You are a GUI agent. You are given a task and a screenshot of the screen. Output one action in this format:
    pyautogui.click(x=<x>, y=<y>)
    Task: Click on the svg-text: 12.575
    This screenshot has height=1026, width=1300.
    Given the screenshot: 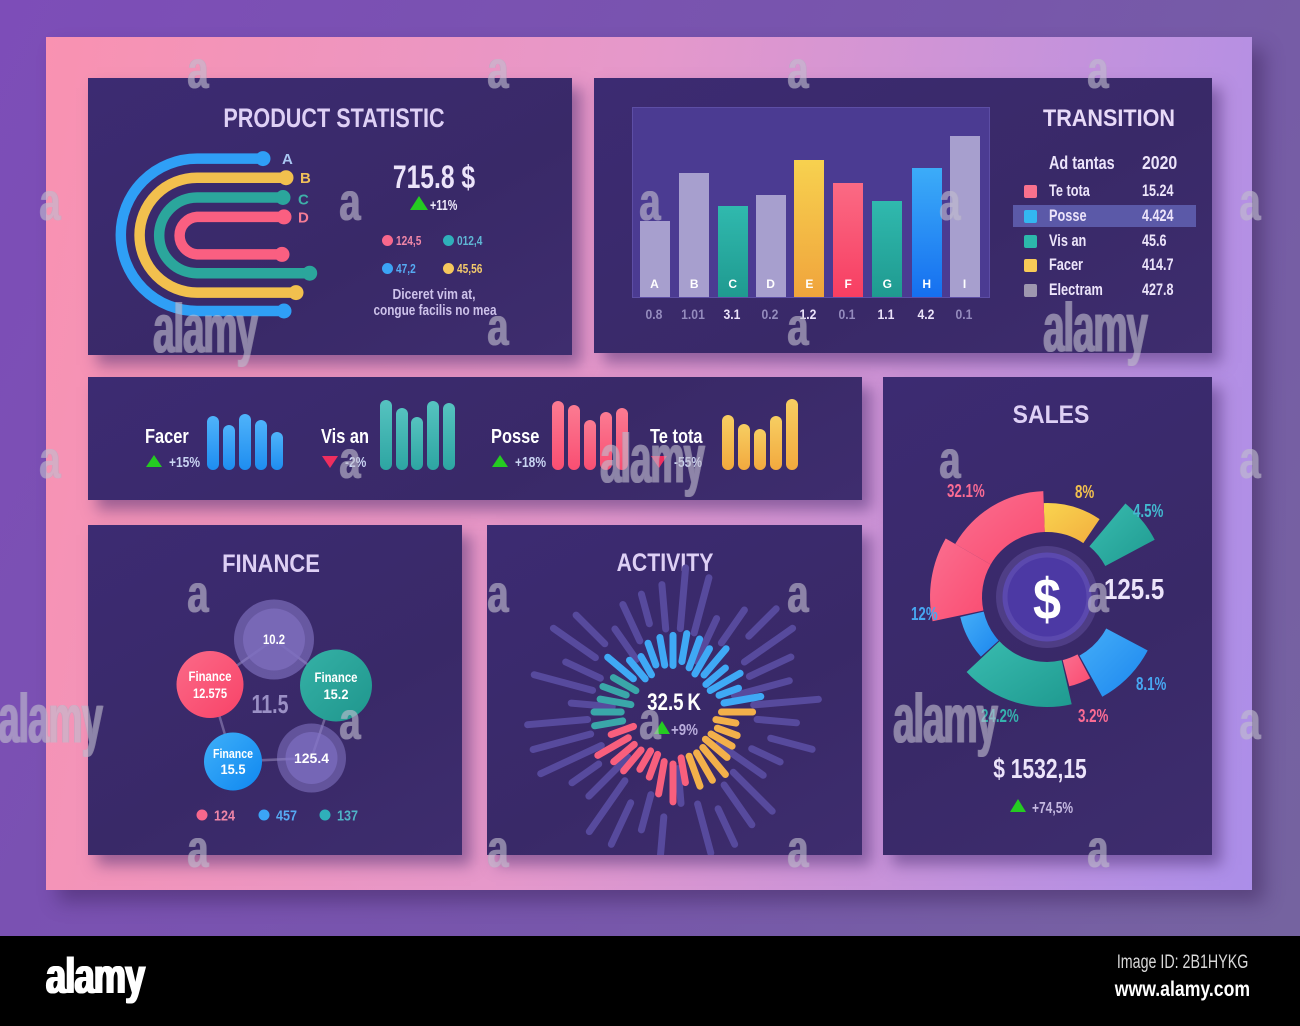 What is the action you would take?
    pyautogui.click(x=210, y=693)
    